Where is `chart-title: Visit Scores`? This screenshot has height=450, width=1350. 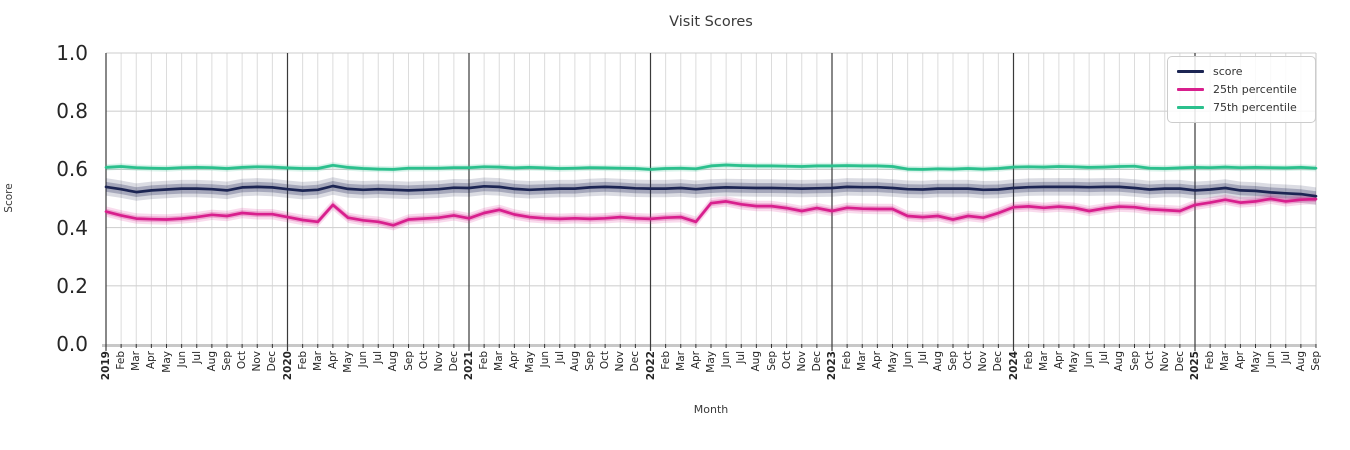
chart-title: Visit Scores is located at coordinates (711, 22).